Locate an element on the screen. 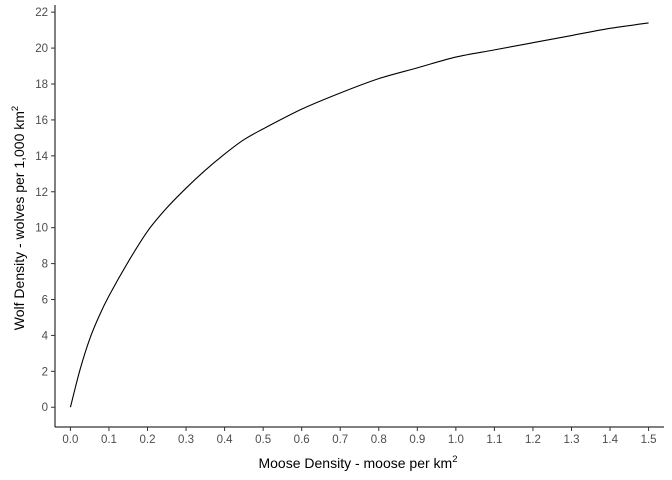 This screenshot has height=480, width=672. x-tick-label: 0.9 is located at coordinates (417, 440).